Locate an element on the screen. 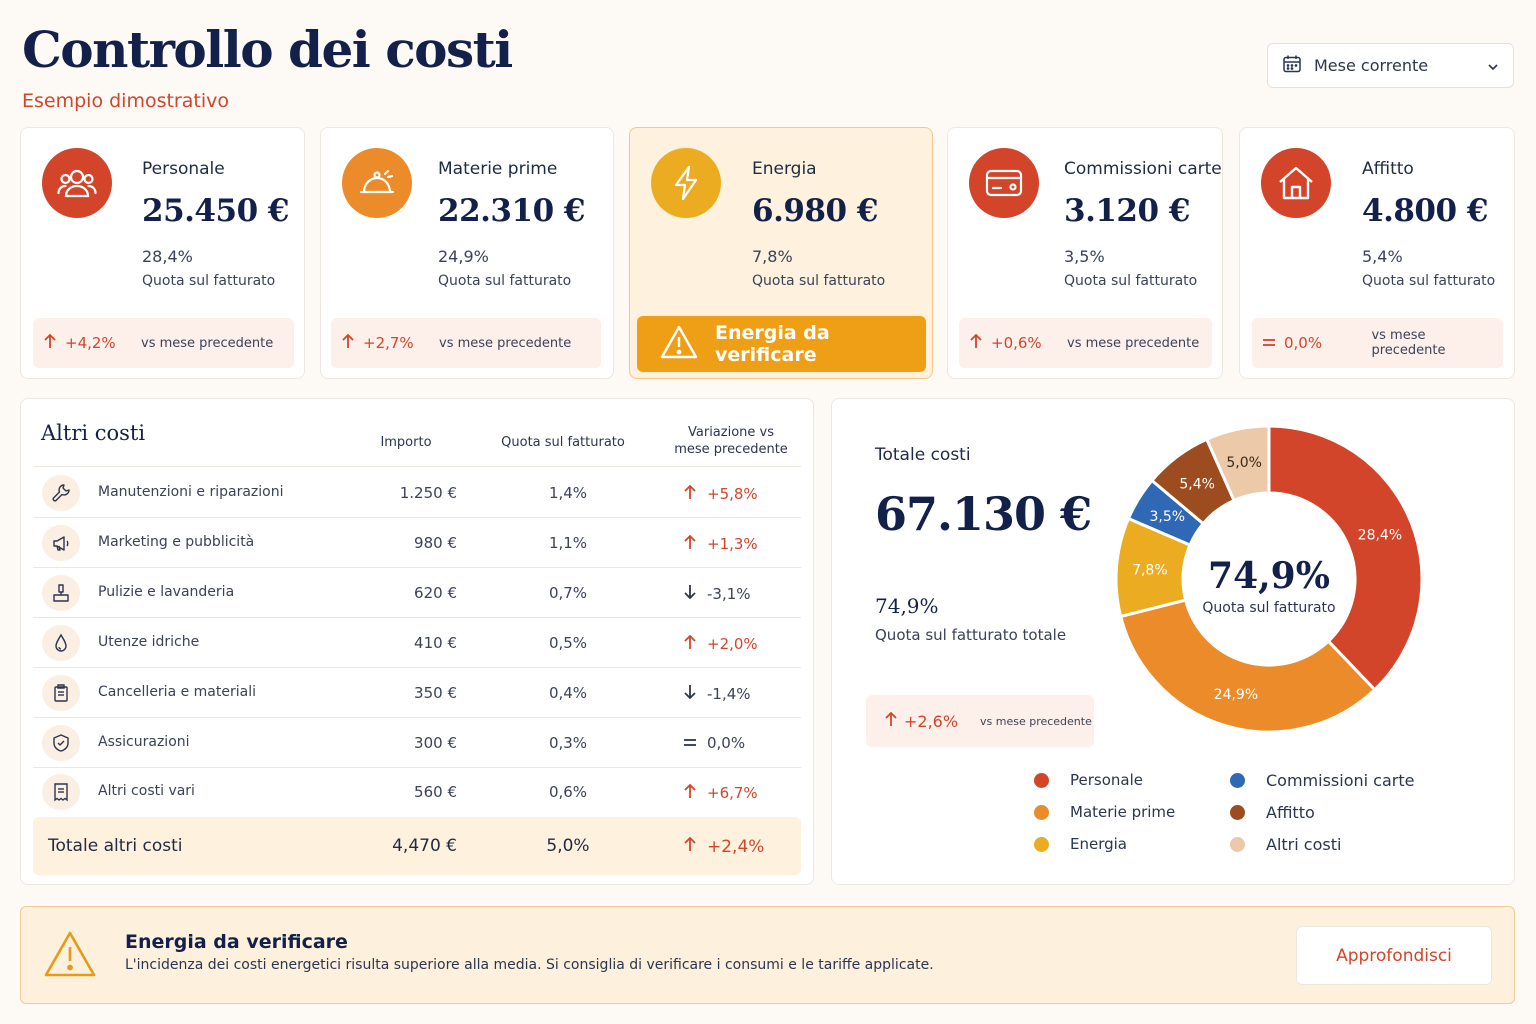  total-share: 5,0% is located at coordinates (568, 846).